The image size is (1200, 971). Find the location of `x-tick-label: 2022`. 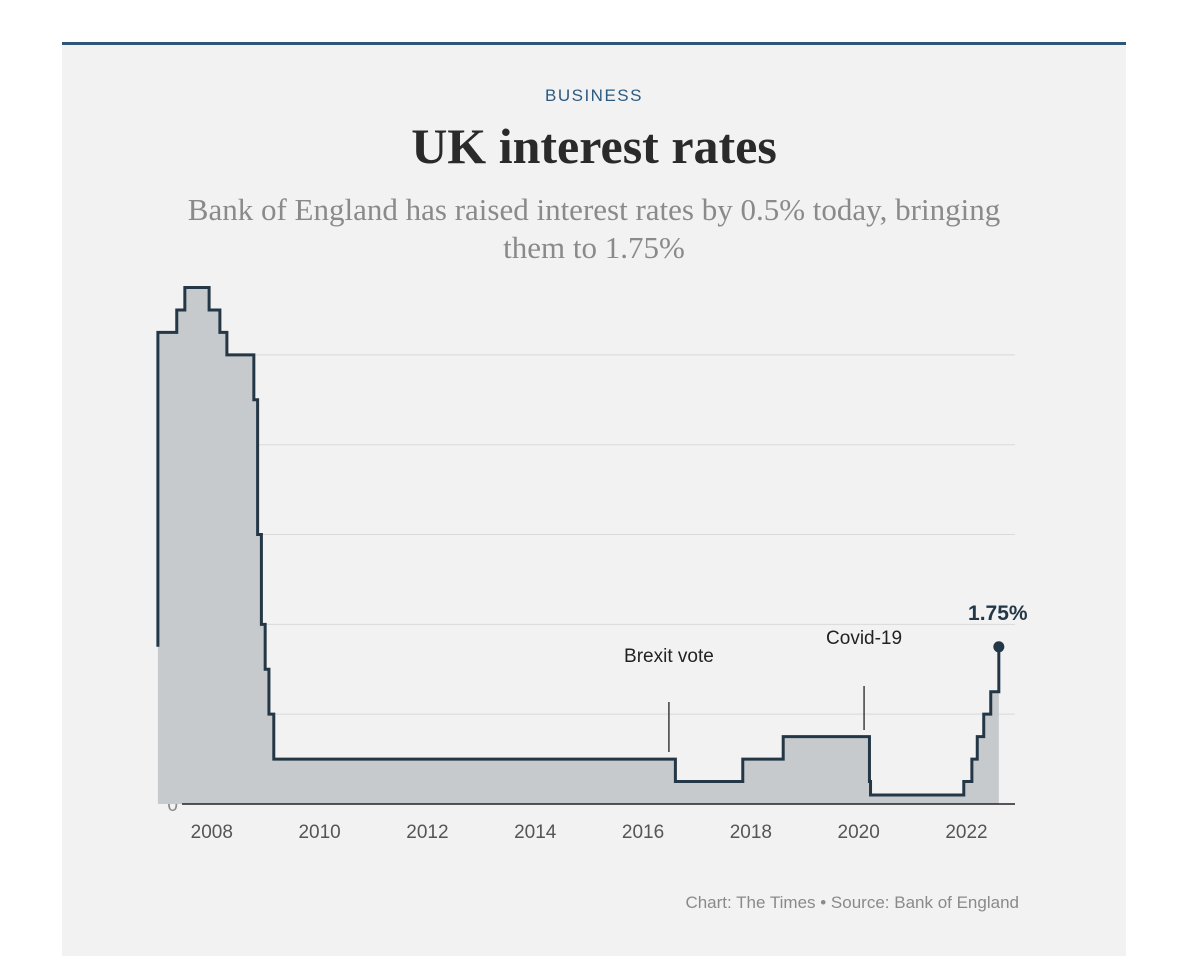

x-tick-label: 2022 is located at coordinates (966, 832).